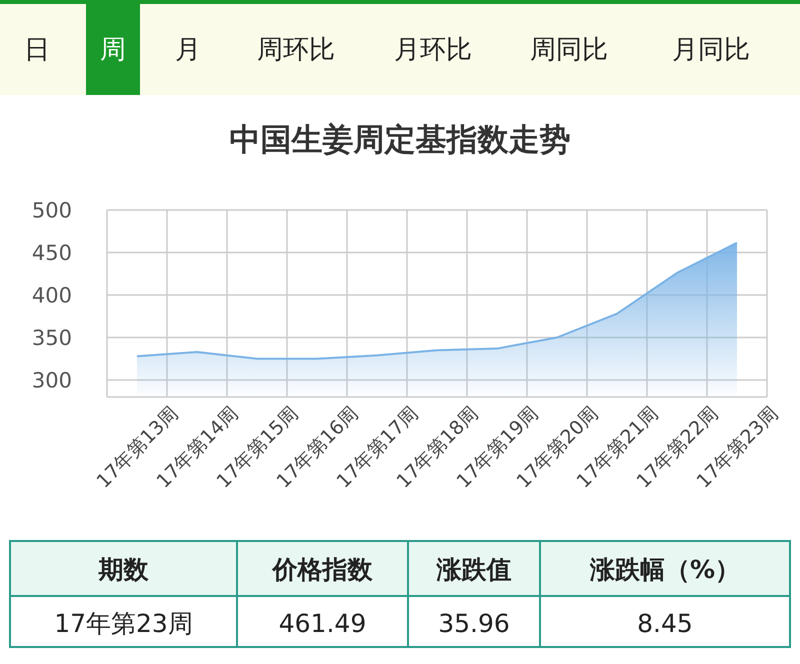  Describe the element at coordinates (474, 623) in the screenshot. I see `text: 35.96` at that location.